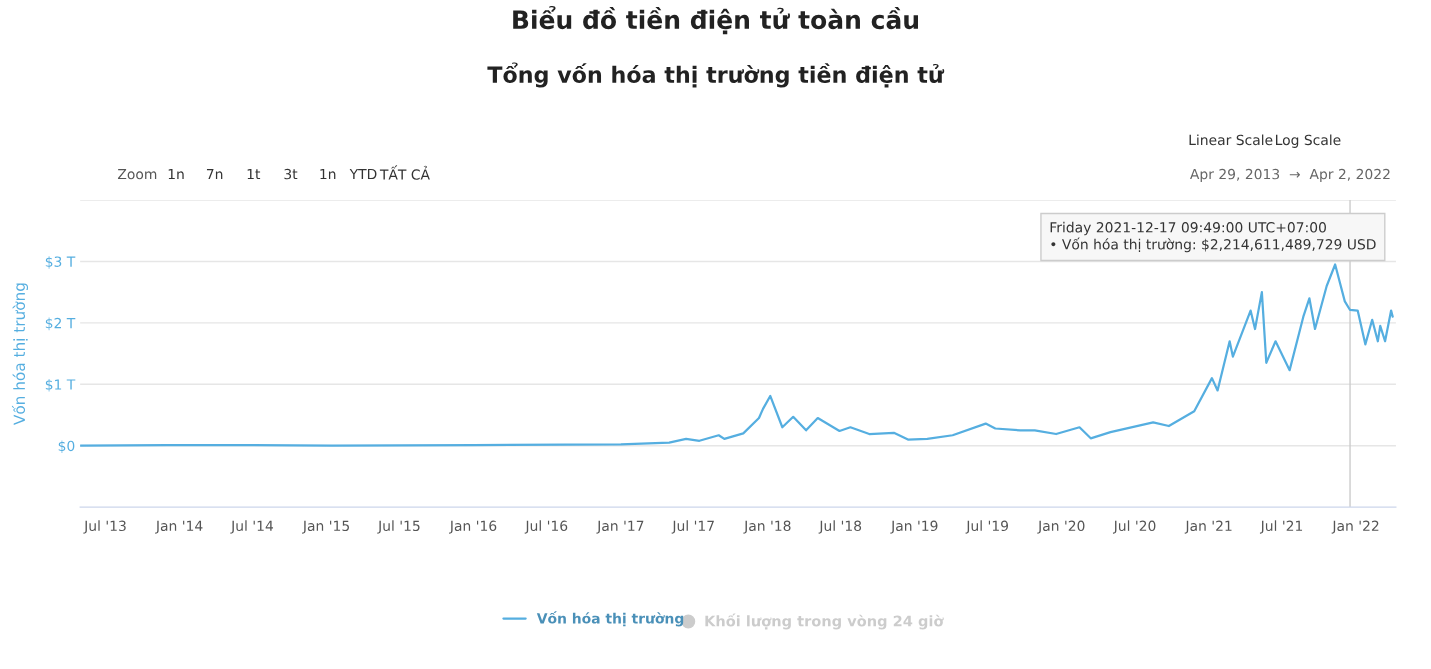 This screenshot has width=1431, height=669. Describe the element at coordinates (20, 354) in the screenshot. I see `y-axis-title: Vốn hóa thị trường` at that location.